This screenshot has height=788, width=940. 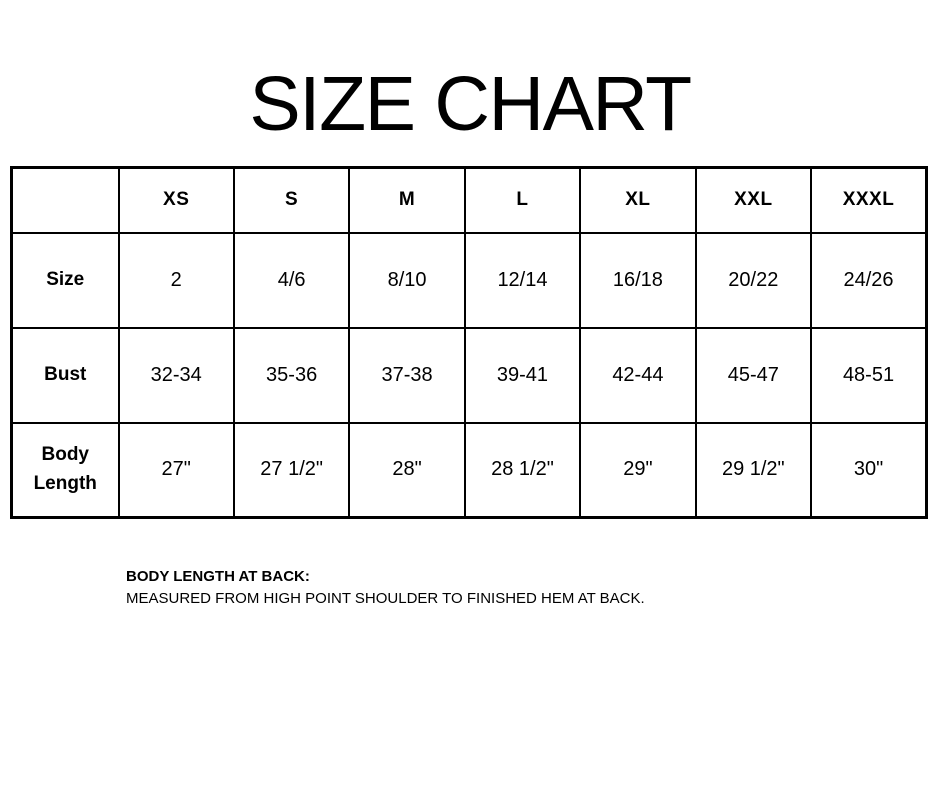 What do you see at coordinates (176, 470) in the screenshot?
I see `data-cell: 27"` at bounding box center [176, 470].